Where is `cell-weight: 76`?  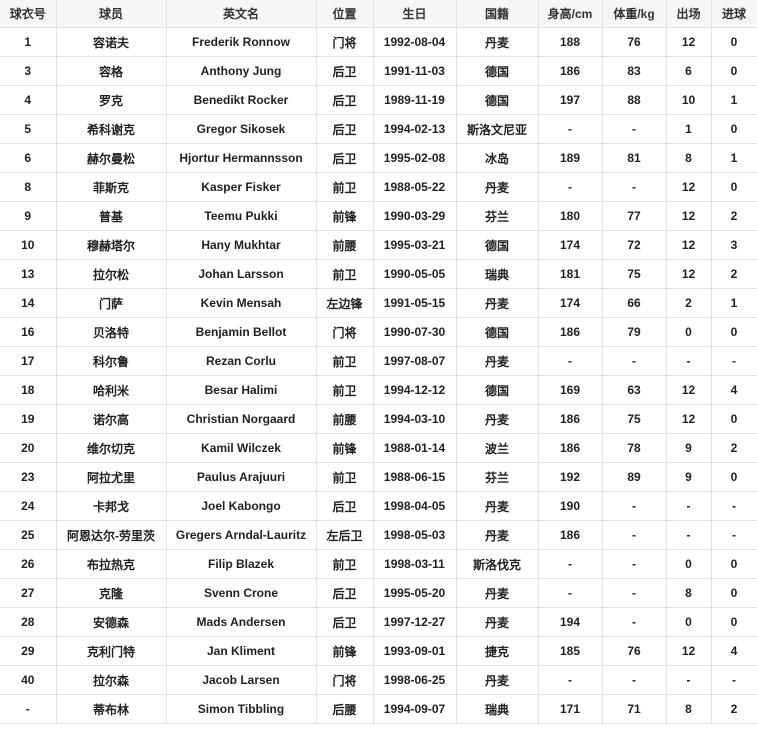
cell-weight: 76 is located at coordinates (634, 42).